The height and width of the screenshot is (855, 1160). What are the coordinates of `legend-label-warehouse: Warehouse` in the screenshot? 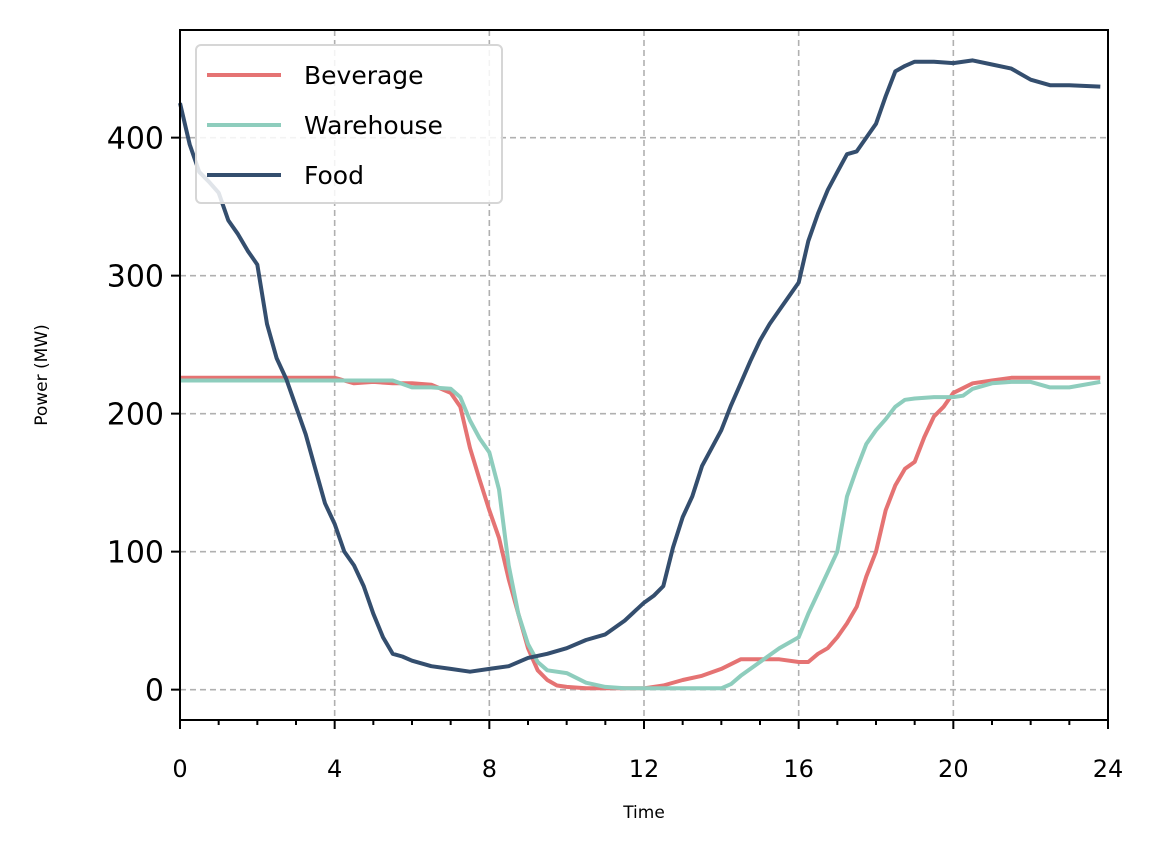 It's located at (373, 125).